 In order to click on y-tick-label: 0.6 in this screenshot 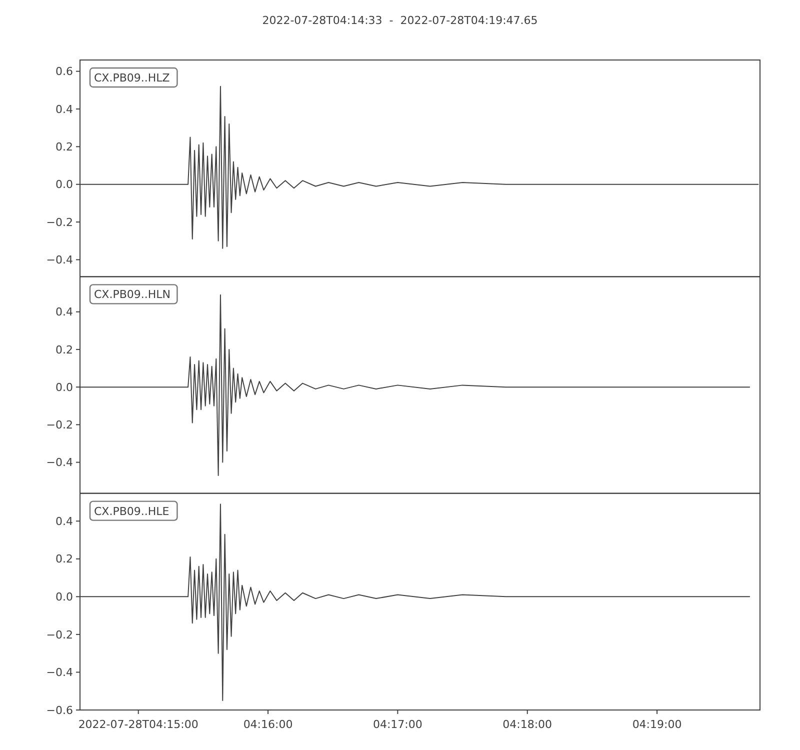, I will do `click(64, 71)`.